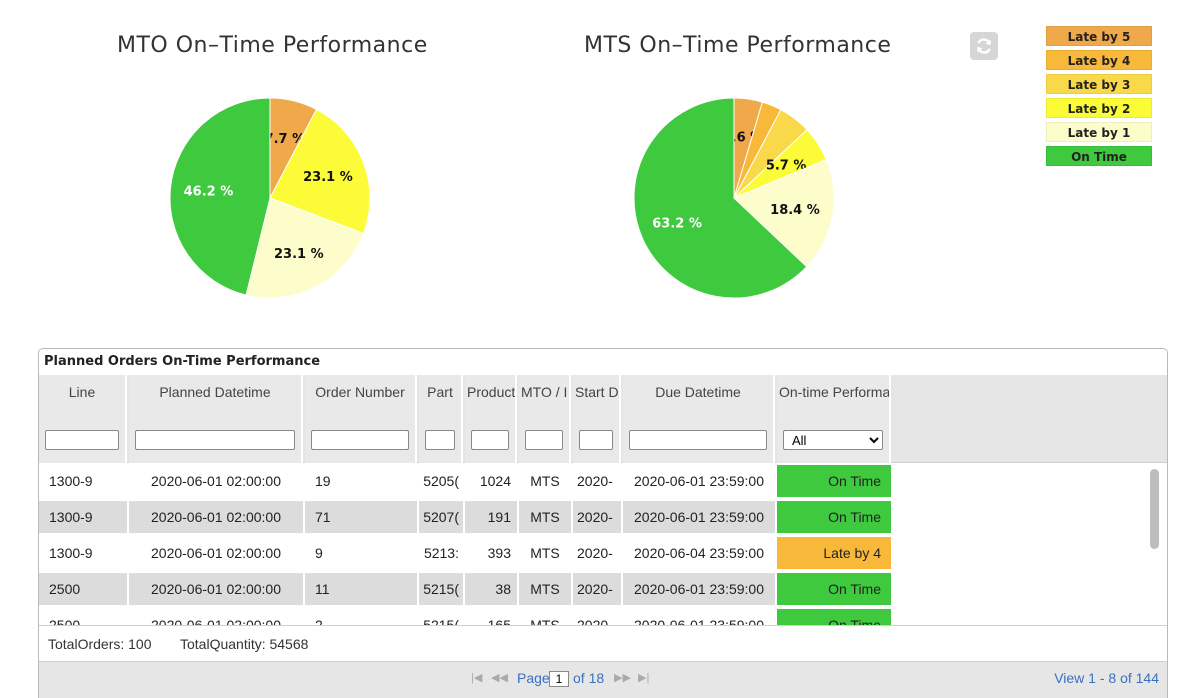  I want to click on mts-label-late-by-2: 5.7 %, so click(786, 165).